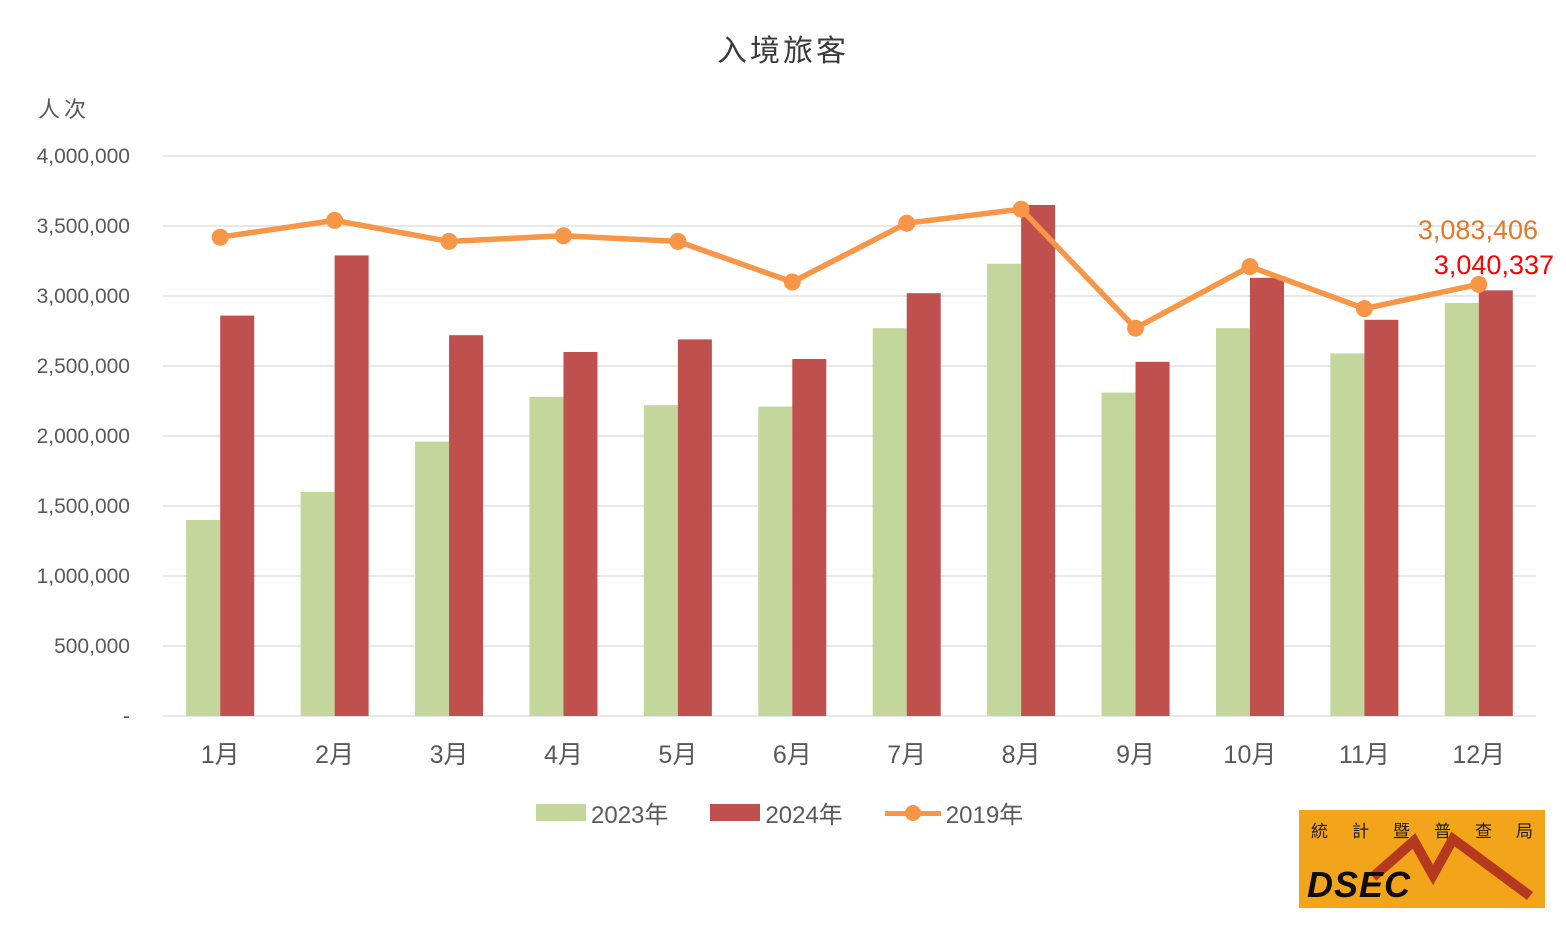  I want to click on logo-char: 查, so click(1483, 831).